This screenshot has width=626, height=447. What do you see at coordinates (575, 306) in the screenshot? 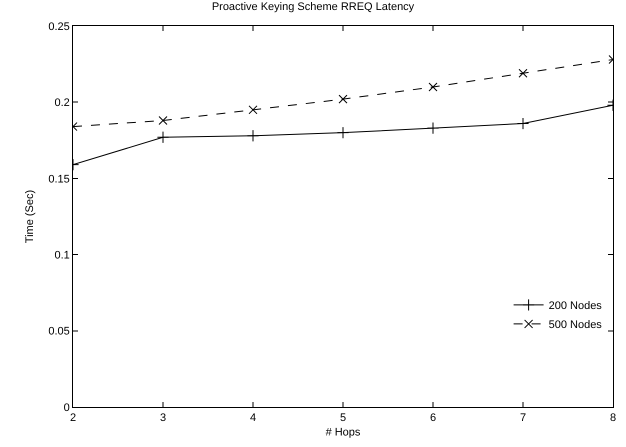
I see `legend-label: 200 Nodes` at bounding box center [575, 306].